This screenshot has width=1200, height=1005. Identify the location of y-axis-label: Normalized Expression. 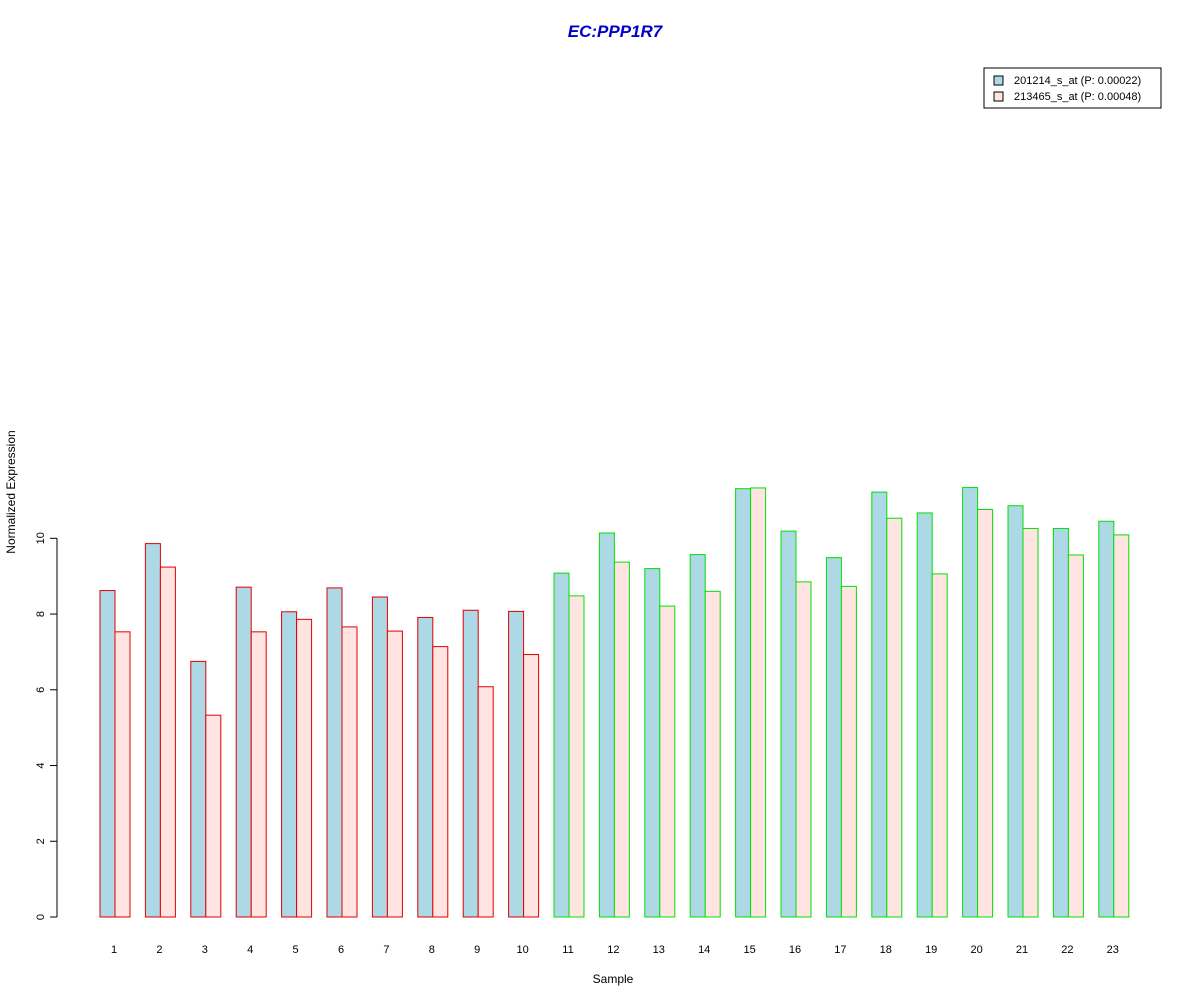
(11, 491).